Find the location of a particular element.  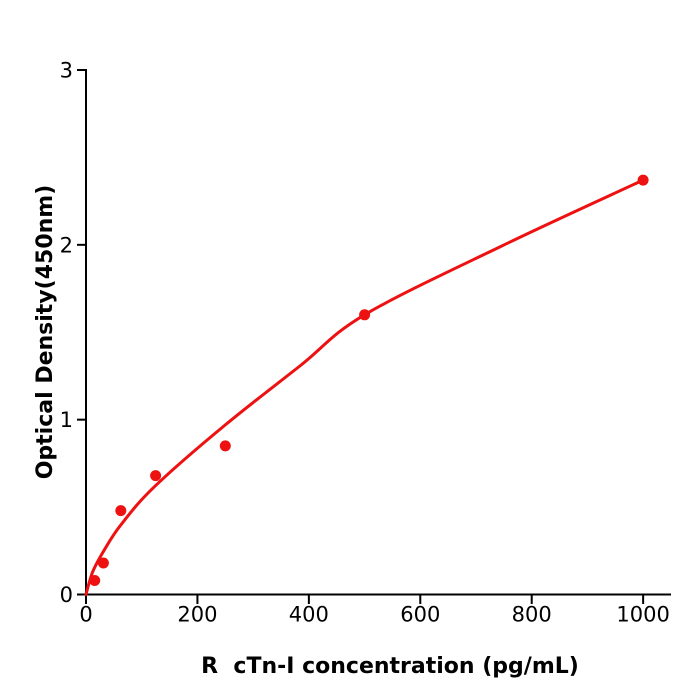

y-tick-label: 2 is located at coordinates (66, 245).